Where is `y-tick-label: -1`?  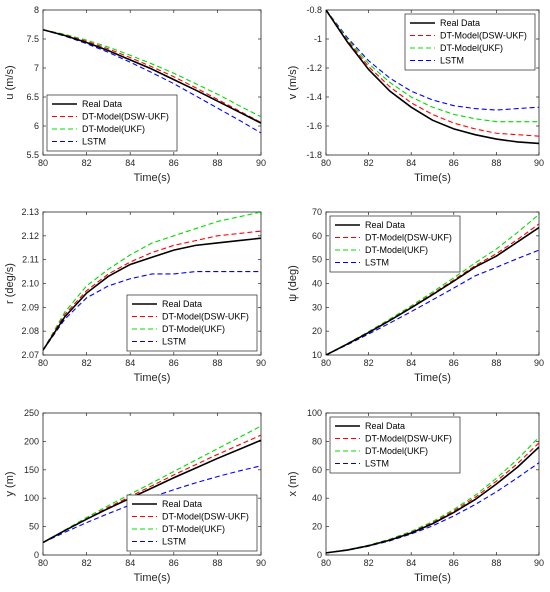 y-tick-label: -1 is located at coordinates (318, 39).